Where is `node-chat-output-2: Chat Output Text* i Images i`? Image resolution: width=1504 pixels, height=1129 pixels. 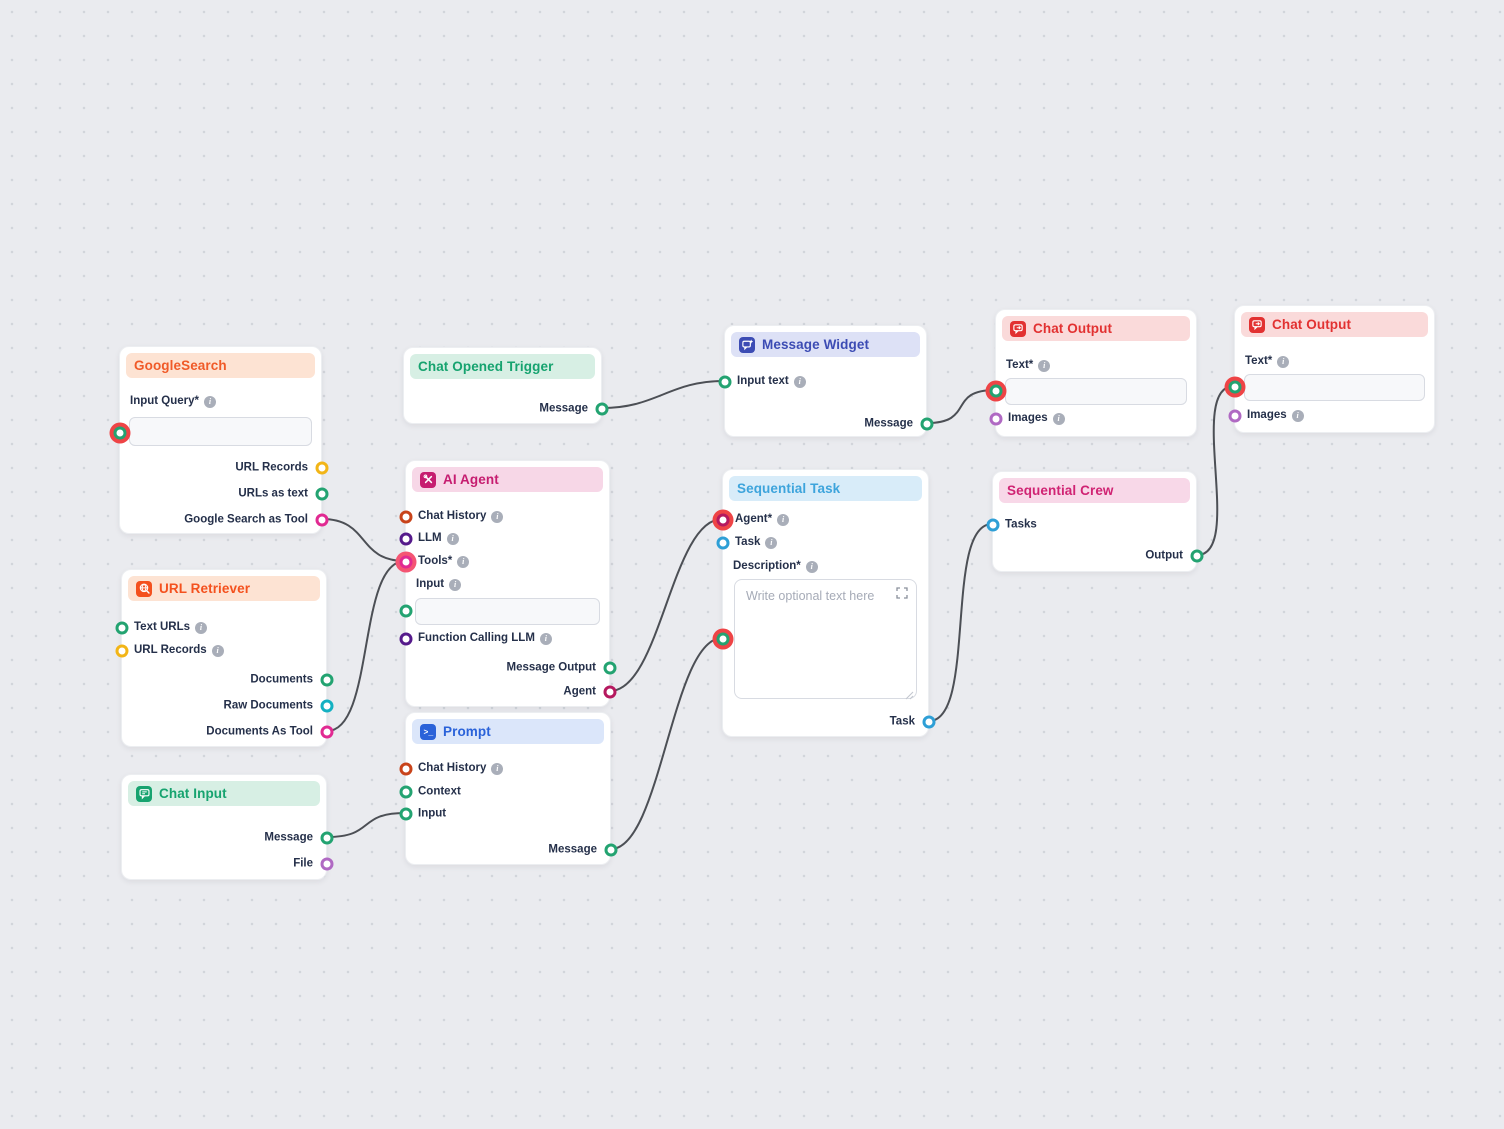 node-chat-output-2: Chat Output Text* i Images i is located at coordinates (1331, 369).